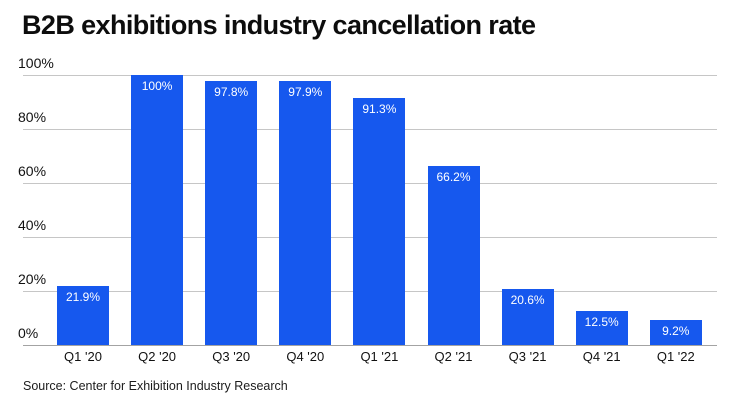  Describe the element at coordinates (83, 315) in the screenshot. I see `bar-q1-20: 21.9%` at that location.